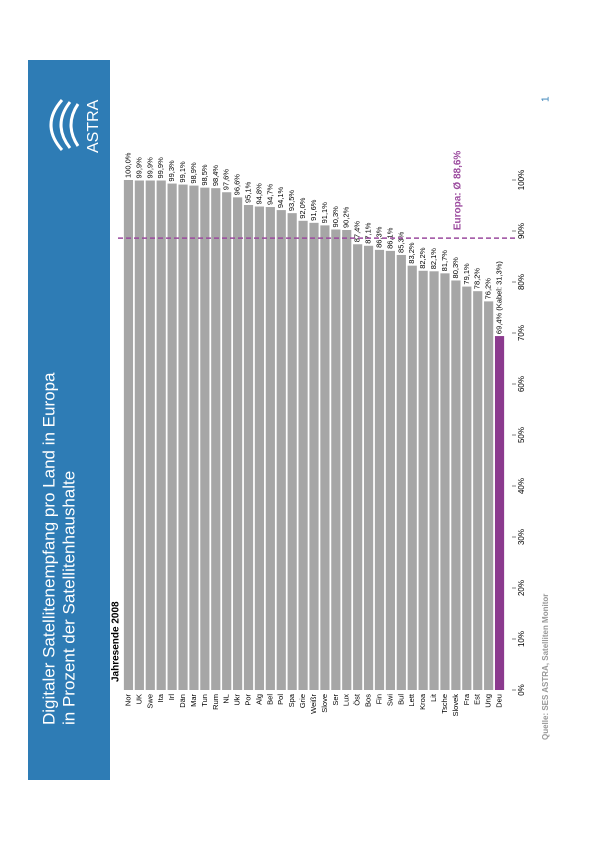 This screenshot has width=595, height=847. I want to click on logo: ASTRA, so click(93, 126).